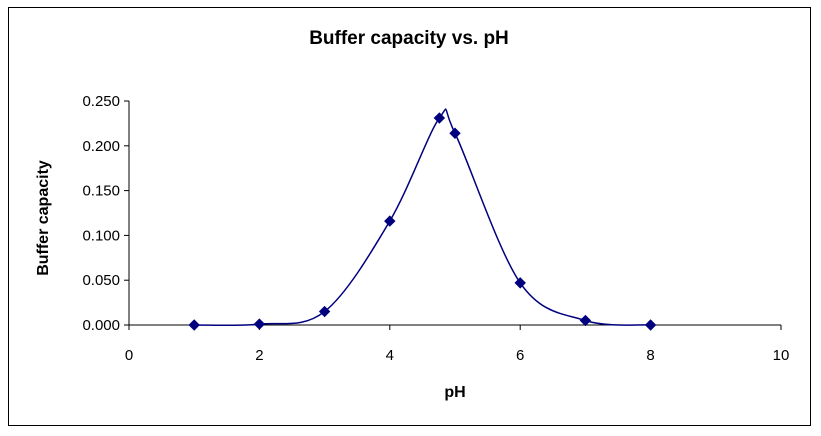 The image size is (821, 436). What do you see at coordinates (101, 280) in the screenshot?
I see `y-tick-label: 0.050` at bounding box center [101, 280].